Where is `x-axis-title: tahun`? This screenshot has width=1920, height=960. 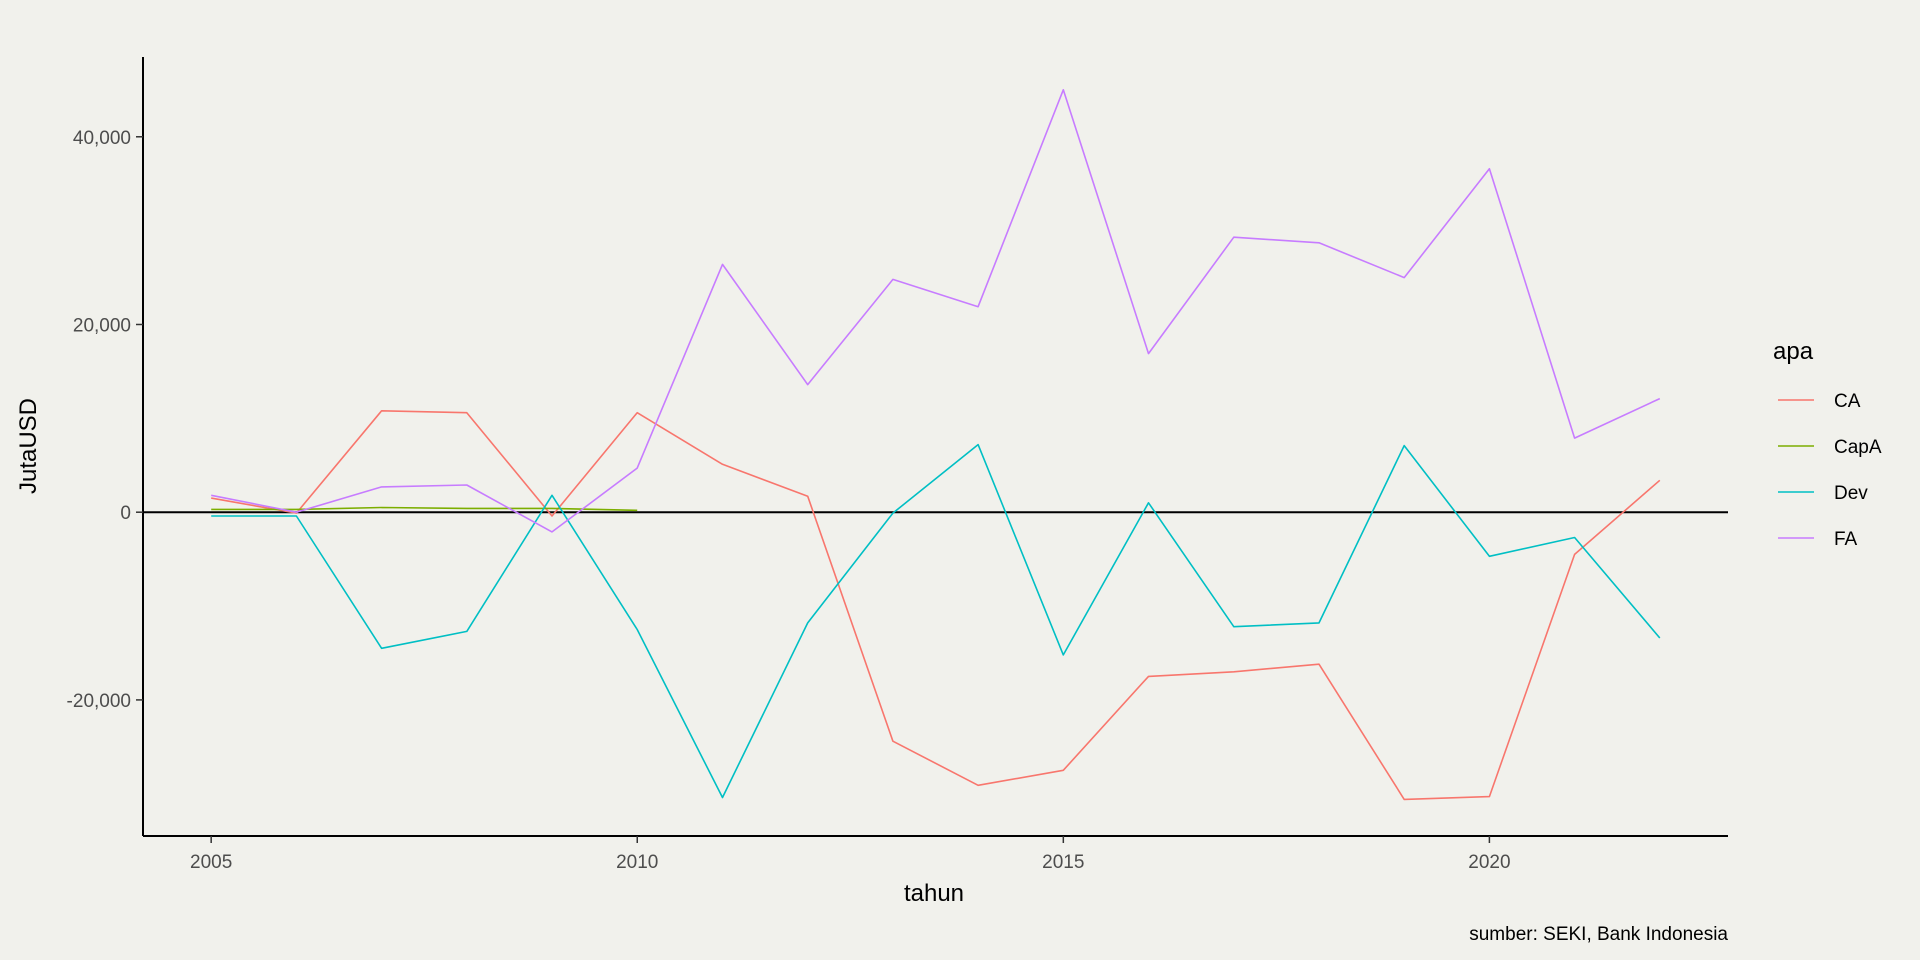 x-axis-title: tahun is located at coordinates (934, 893).